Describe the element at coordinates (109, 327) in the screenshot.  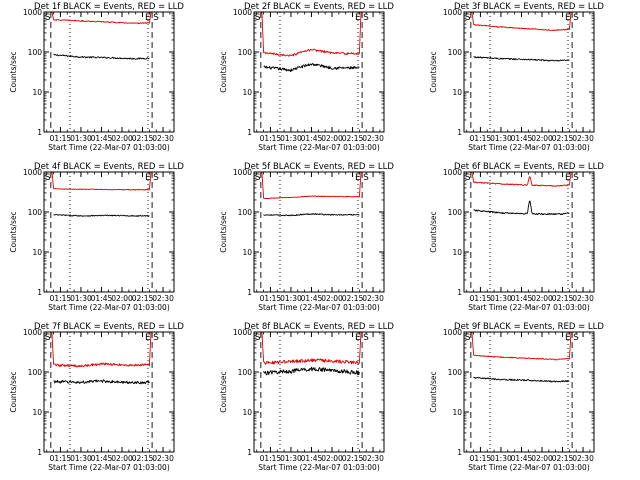
I see `panel-title: Det 7f BLACK = Events, RED = LLD` at that location.